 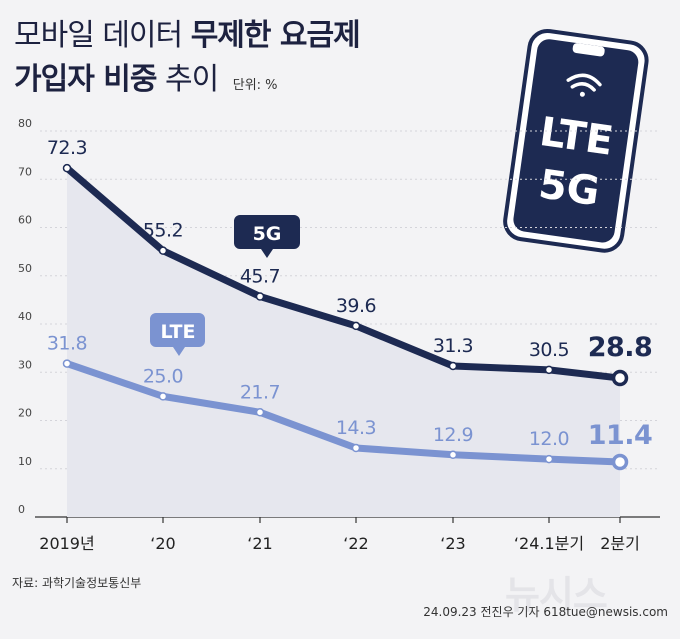 I want to click on y-tick-label: 0, so click(x=21, y=509).